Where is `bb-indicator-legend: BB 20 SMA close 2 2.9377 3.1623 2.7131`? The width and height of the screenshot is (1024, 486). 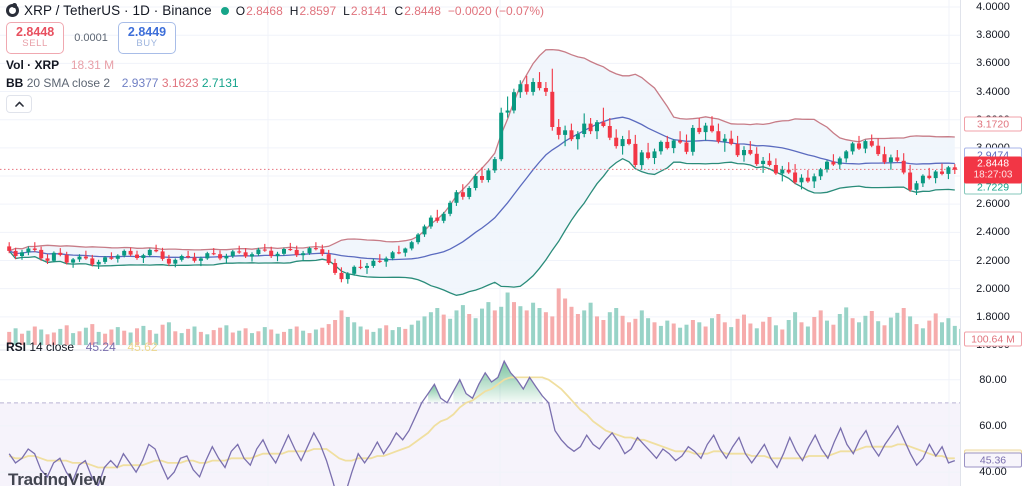 bb-indicator-legend: BB 20 SMA close 2 2.9377 3.1623 2.7131 is located at coordinates (275, 83).